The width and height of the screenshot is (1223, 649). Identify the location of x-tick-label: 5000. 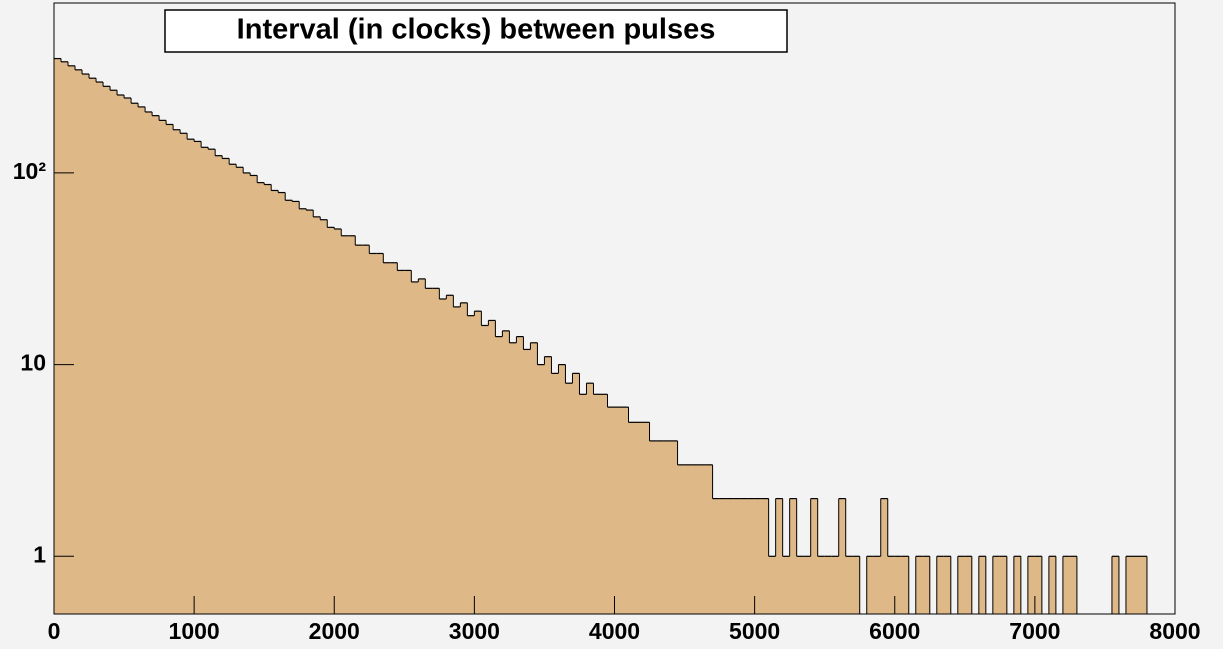
(754, 631).